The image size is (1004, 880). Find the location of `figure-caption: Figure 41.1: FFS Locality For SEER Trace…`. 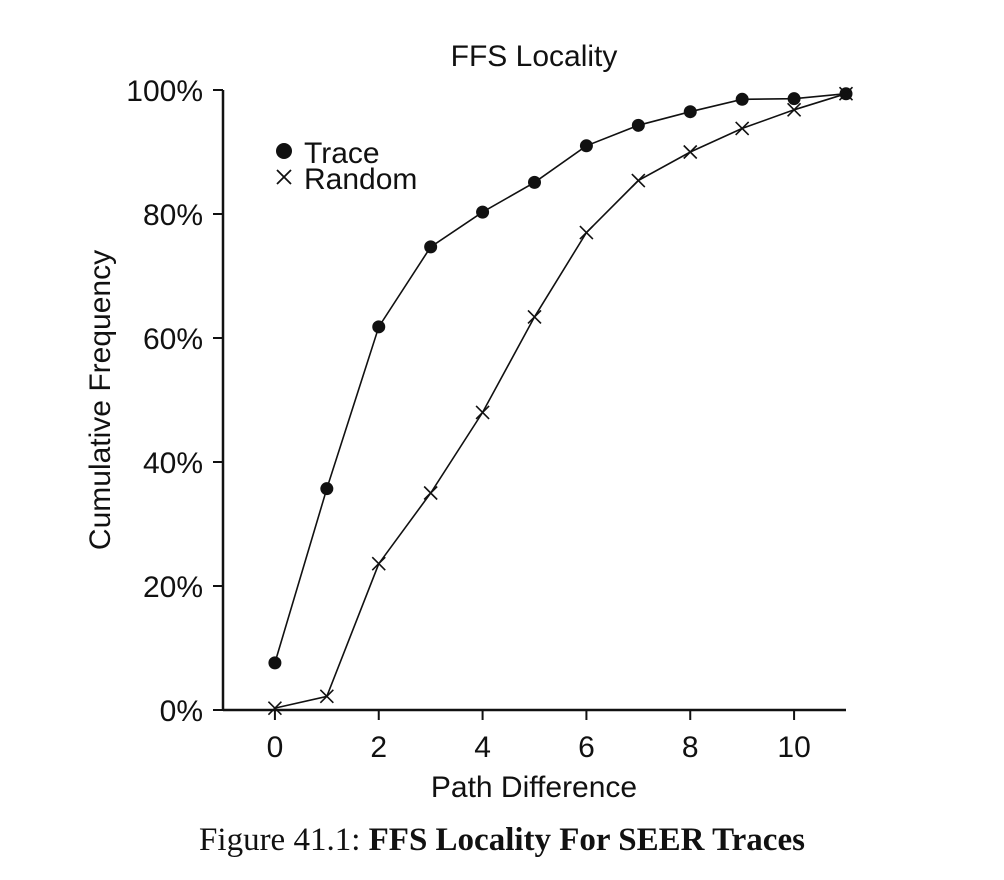

figure-caption: Figure 41.1: FFS Locality For SEER Trace… is located at coordinates (502, 840).